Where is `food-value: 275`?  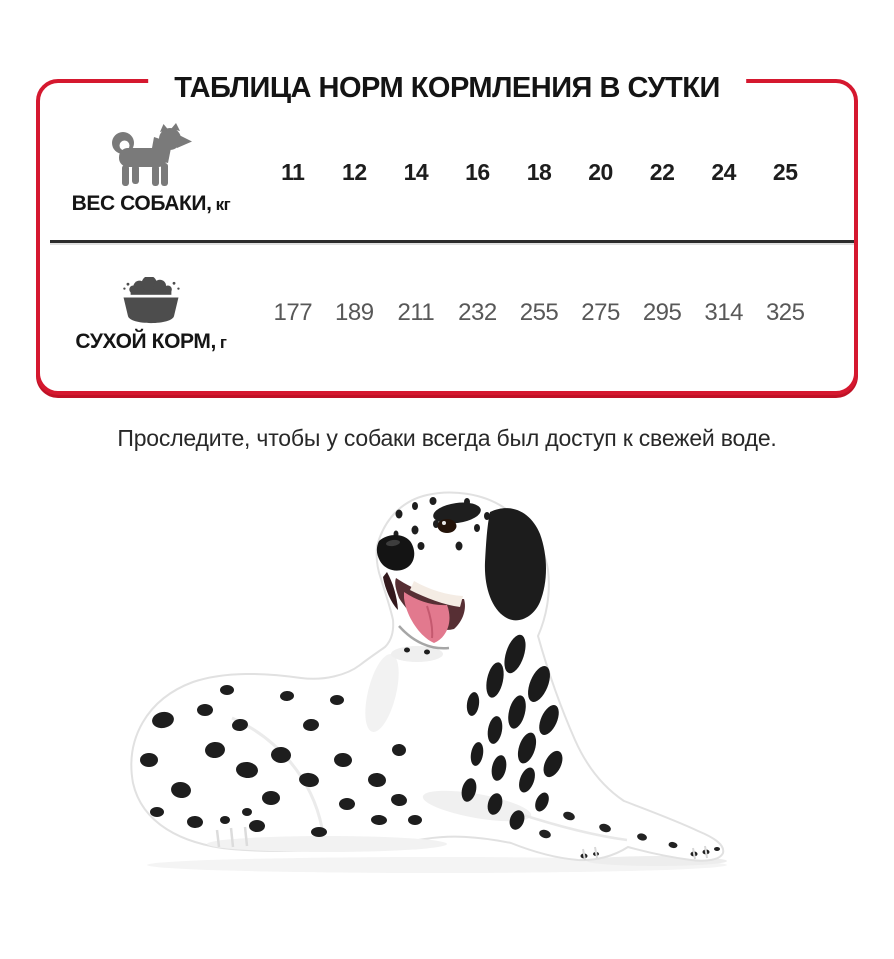
food-value: 275 is located at coordinates (600, 312).